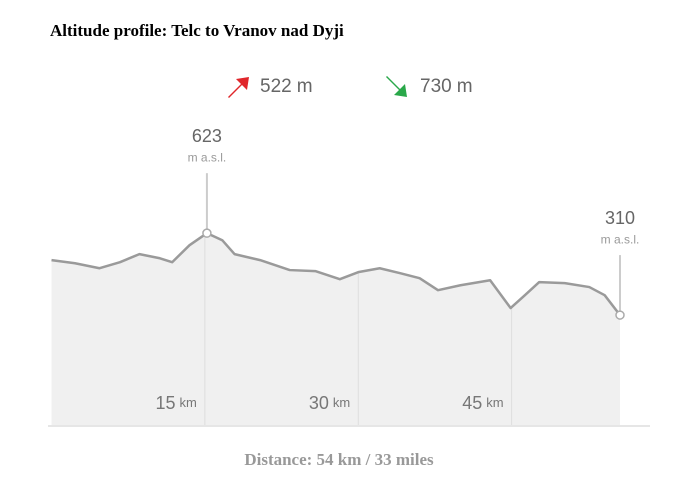 This screenshot has width=700, height=500. I want to click on descent-unit: m, so click(465, 86).